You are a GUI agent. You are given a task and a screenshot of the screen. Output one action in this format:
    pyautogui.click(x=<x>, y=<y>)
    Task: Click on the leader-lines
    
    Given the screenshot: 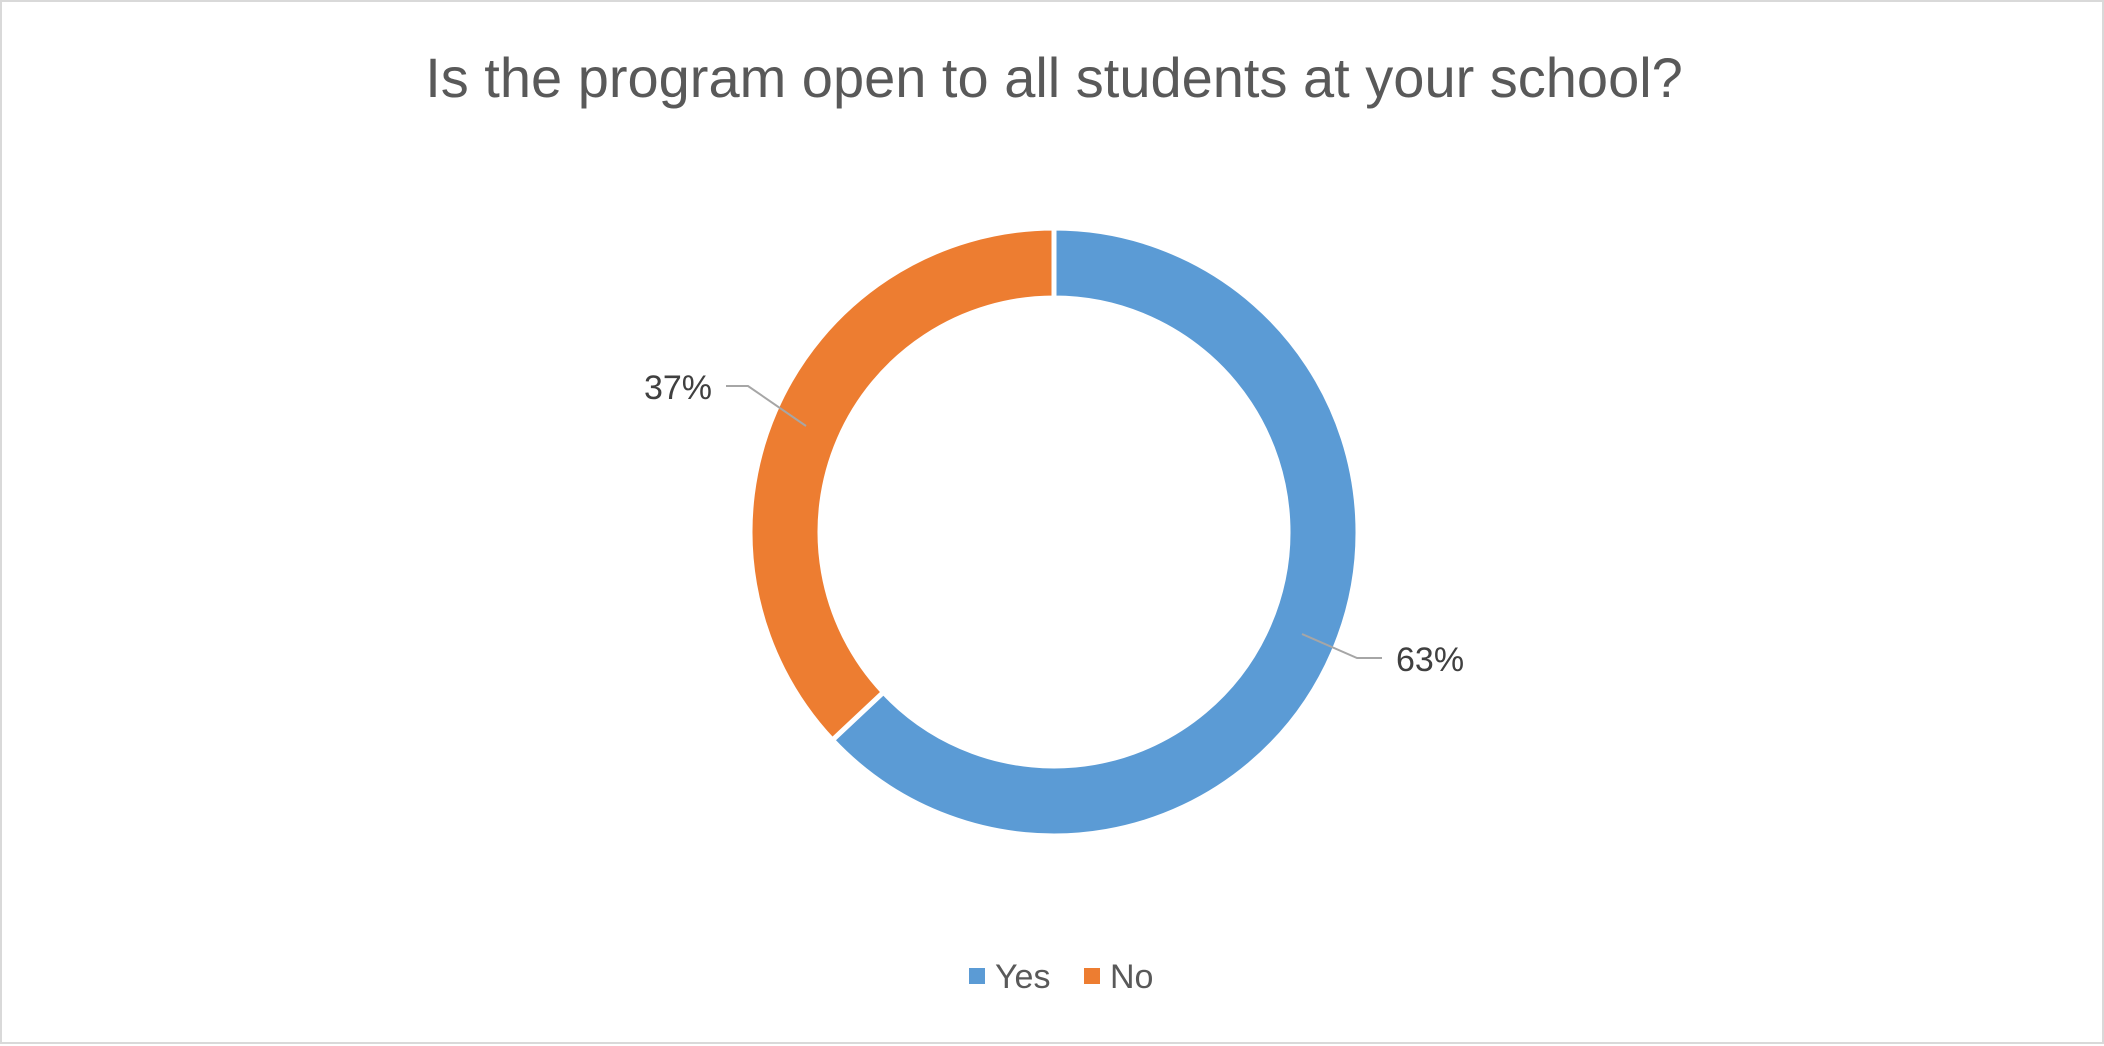 What is the action you would take?
    pyautogui.click(x=1054, y=522)
    